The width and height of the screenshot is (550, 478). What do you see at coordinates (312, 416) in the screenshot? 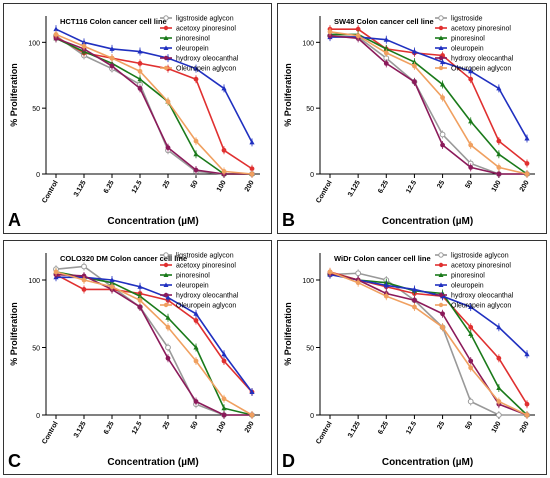
I see `p3-y-tick-label: 0` at bounding box center [312, 416].